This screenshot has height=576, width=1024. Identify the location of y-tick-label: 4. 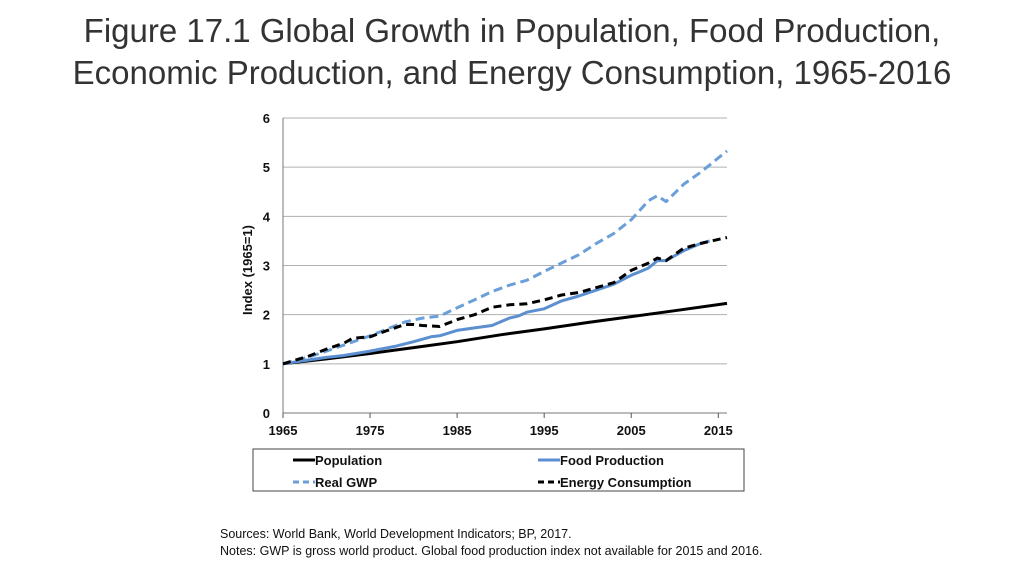
(267, 216).